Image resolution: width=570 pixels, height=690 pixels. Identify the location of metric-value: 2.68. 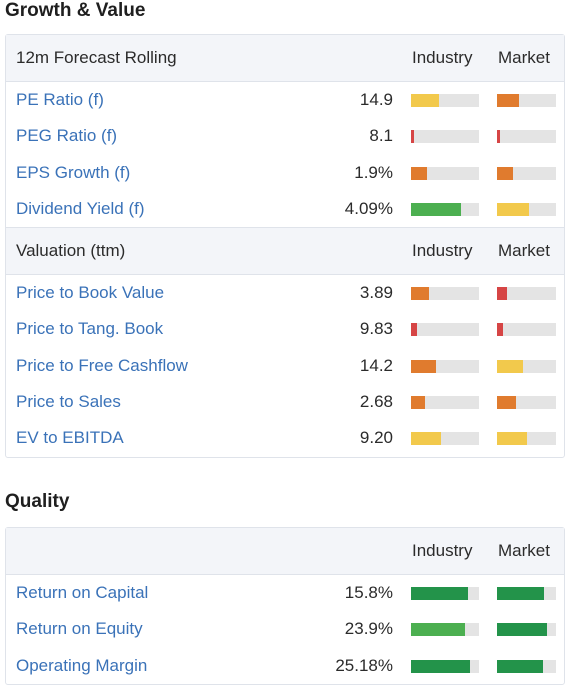
(376, 402).